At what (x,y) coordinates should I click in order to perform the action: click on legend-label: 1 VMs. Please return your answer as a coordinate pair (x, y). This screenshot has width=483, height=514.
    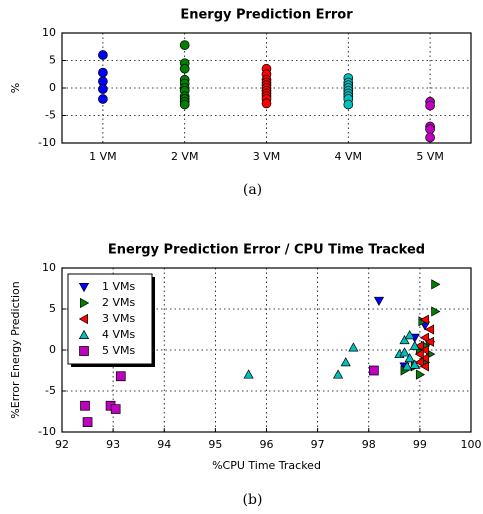
    Looking at the image, I should click on (119, 286).